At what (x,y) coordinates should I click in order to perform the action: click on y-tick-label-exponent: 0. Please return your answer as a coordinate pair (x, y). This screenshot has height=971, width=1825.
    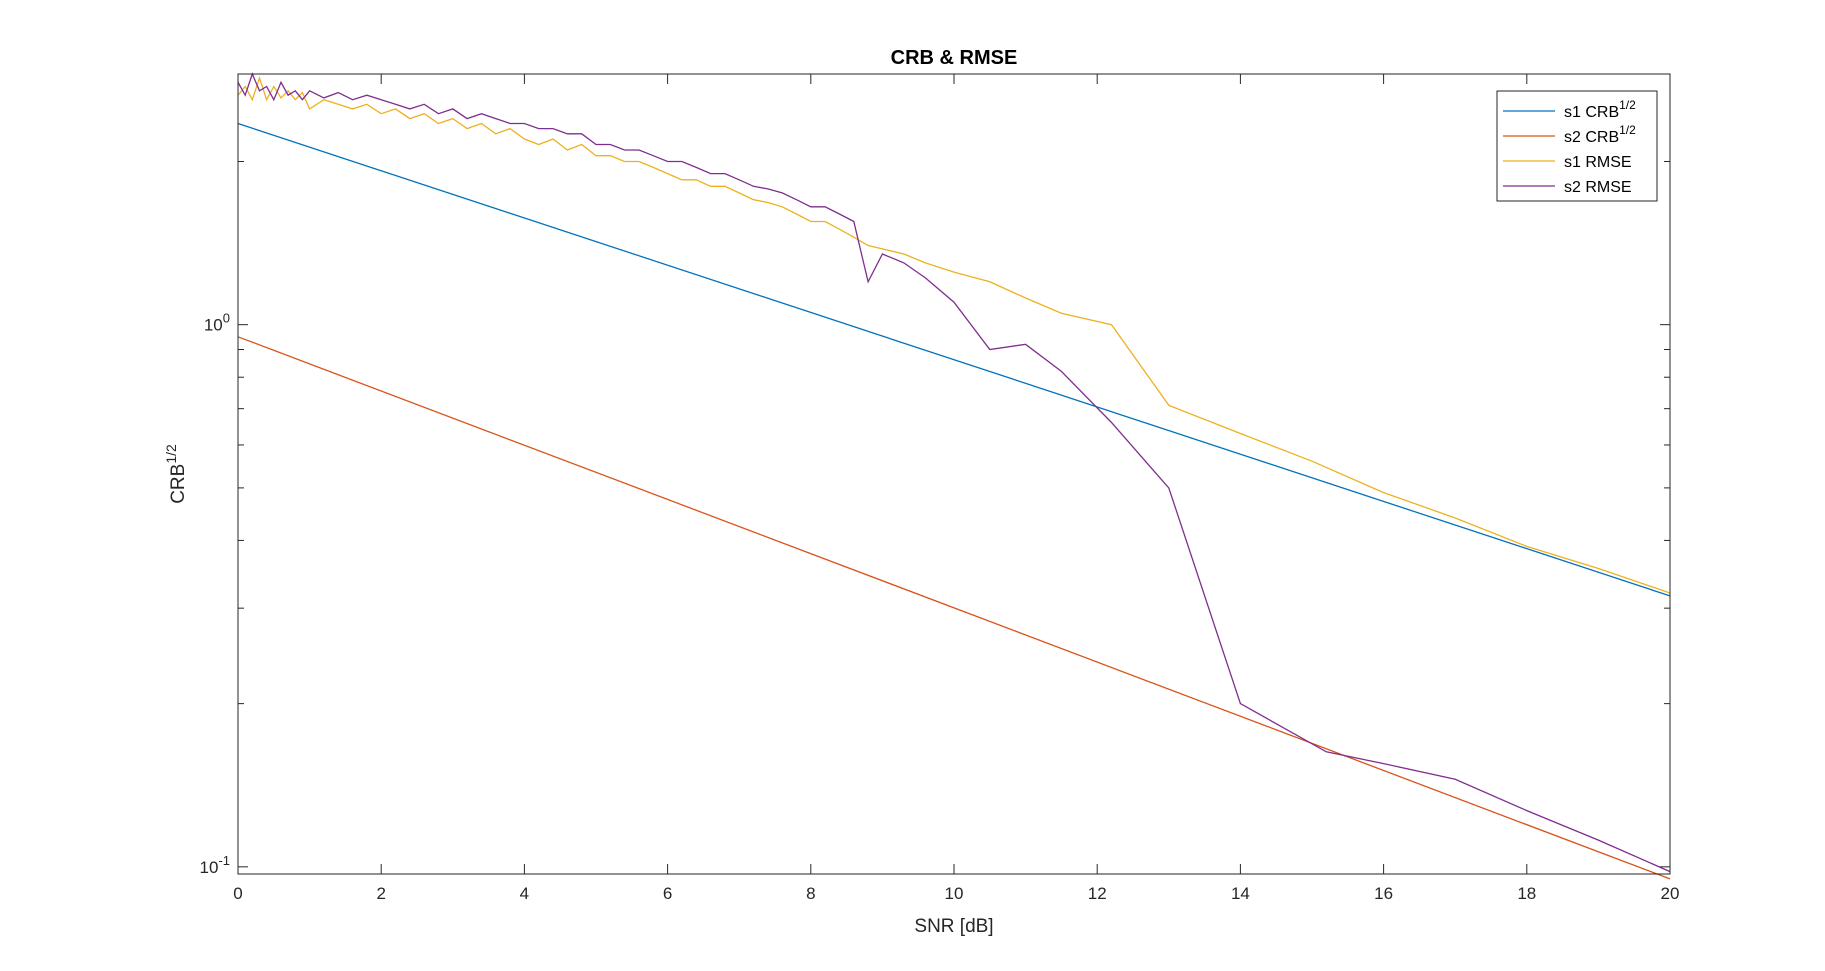
    Looking at the image, I should click on (226, 318).